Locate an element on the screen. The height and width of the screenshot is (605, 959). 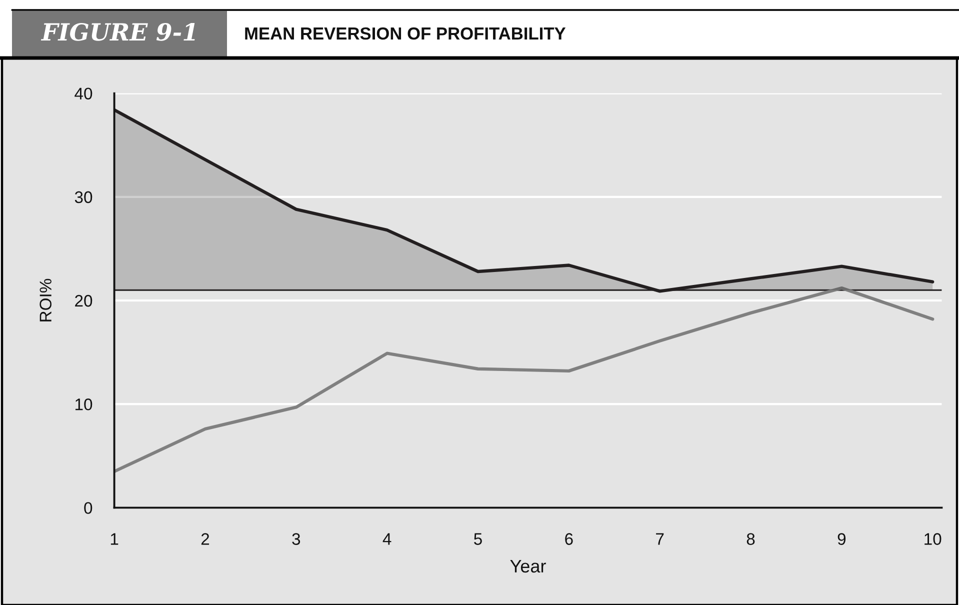
y-tick-label: 30 is located at coordinates (83, 197).